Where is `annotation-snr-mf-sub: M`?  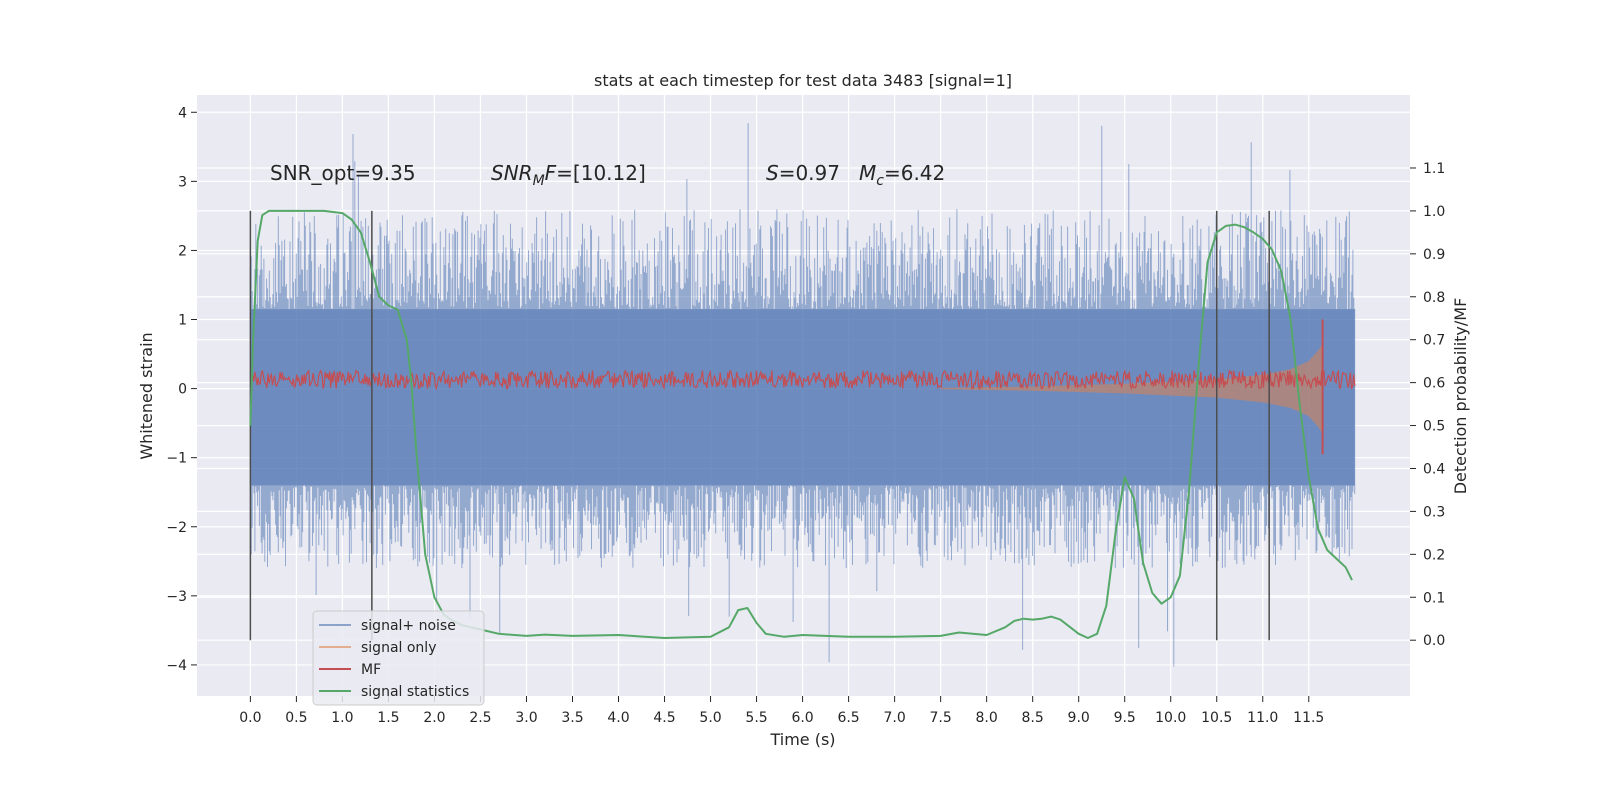
annotation-snr-mf-sub: M is located at coordinates (539, 181).